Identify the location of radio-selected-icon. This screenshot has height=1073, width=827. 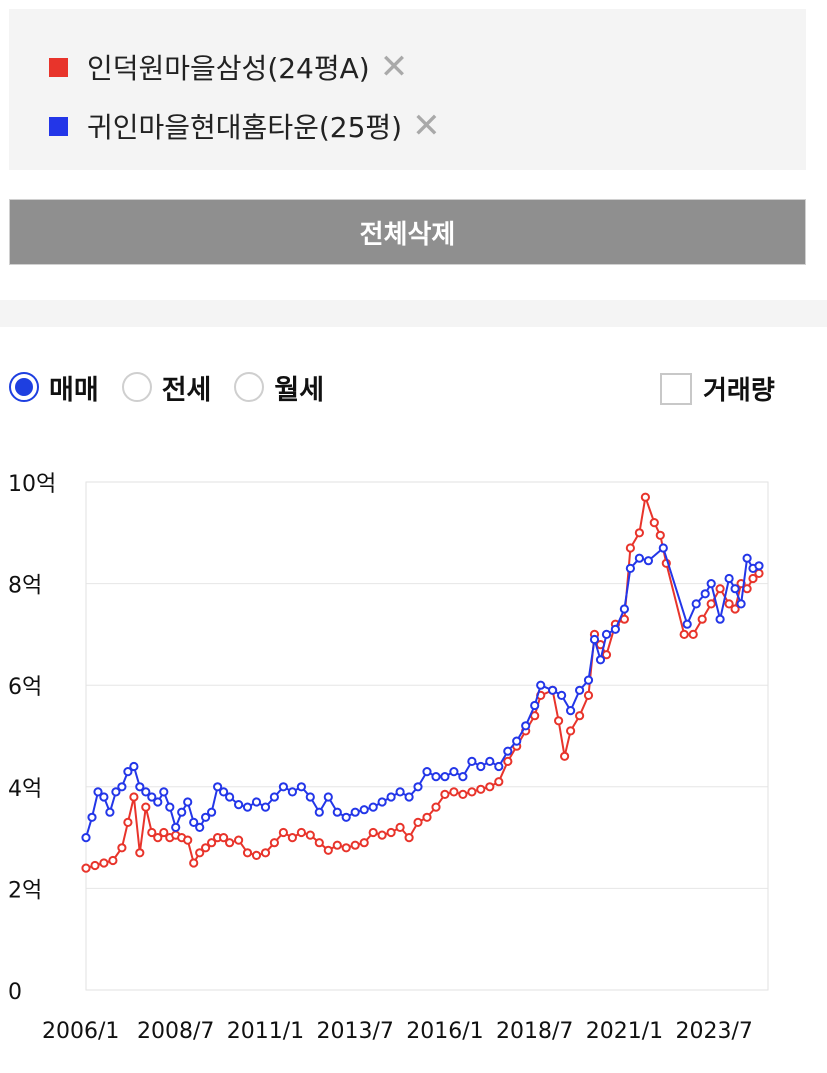
(24, 387).